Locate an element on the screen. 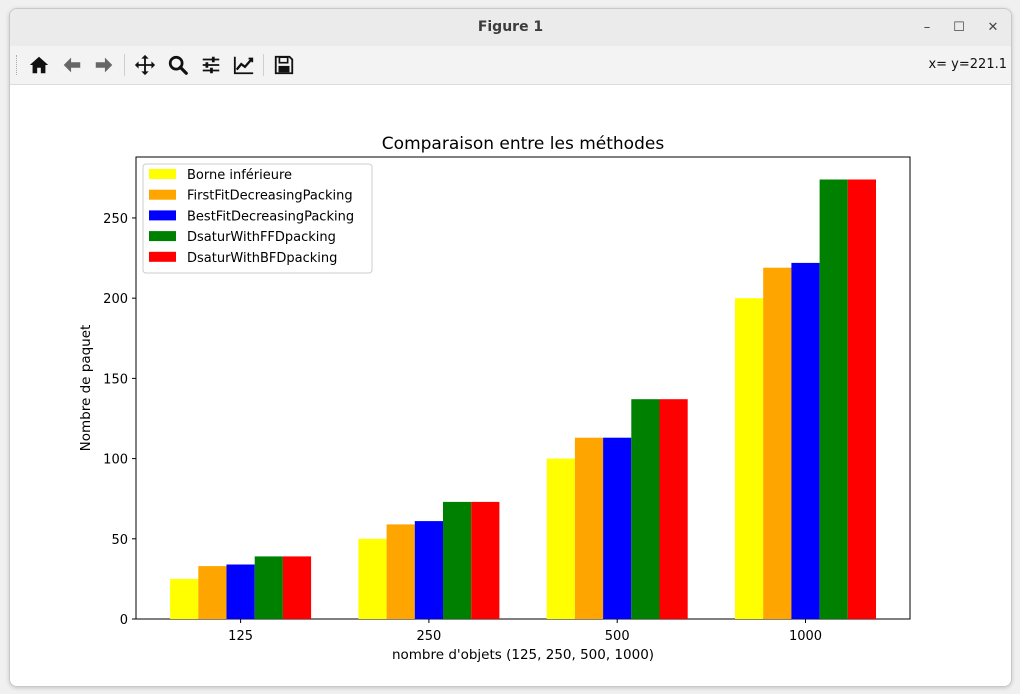 This screenshot has height=694, width=1020. navigation-toolbar: x= y=221.1 is located at coordinates (510, 65).